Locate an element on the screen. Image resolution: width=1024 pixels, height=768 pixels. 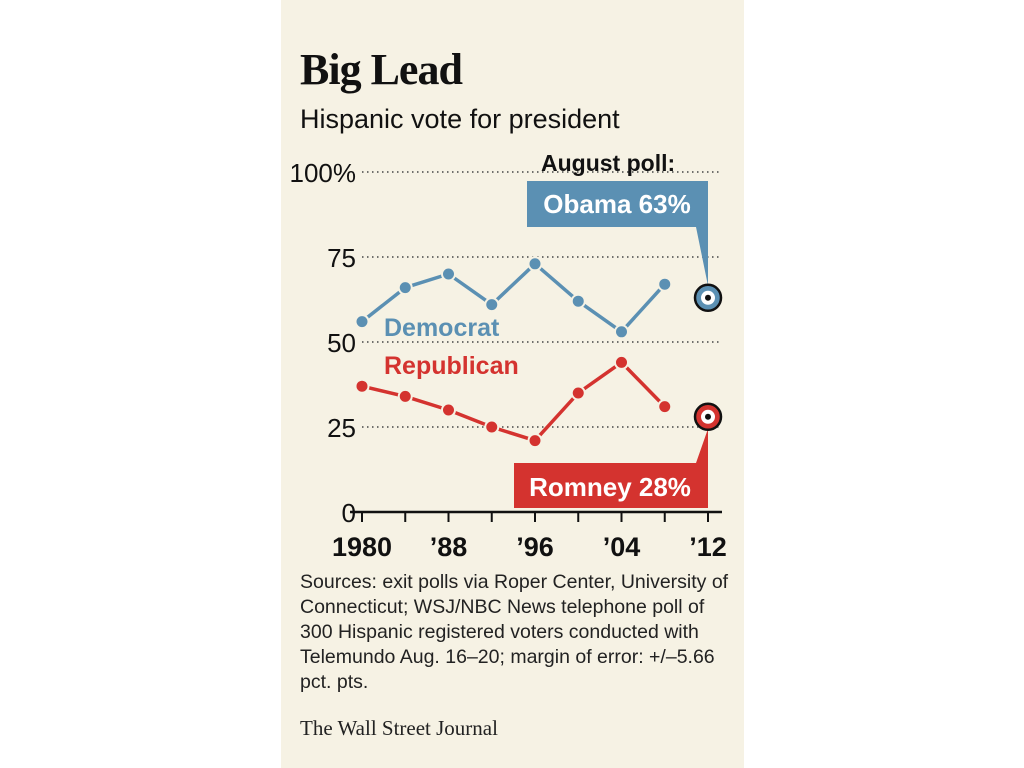
y-tick-label: 0 is located at coordinates (349, 513).